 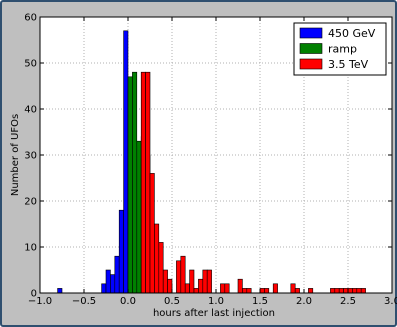 What do you see at coordinates (84, 301) in the screenshot?
I see `x-tick-label: −0.5` at bounding box center [84, 301].